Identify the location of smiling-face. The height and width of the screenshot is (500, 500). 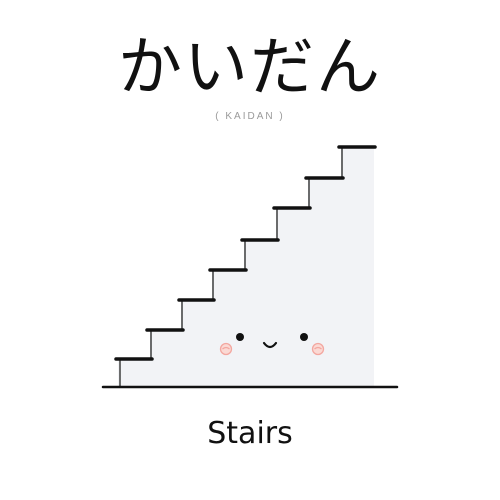
(272, 344).